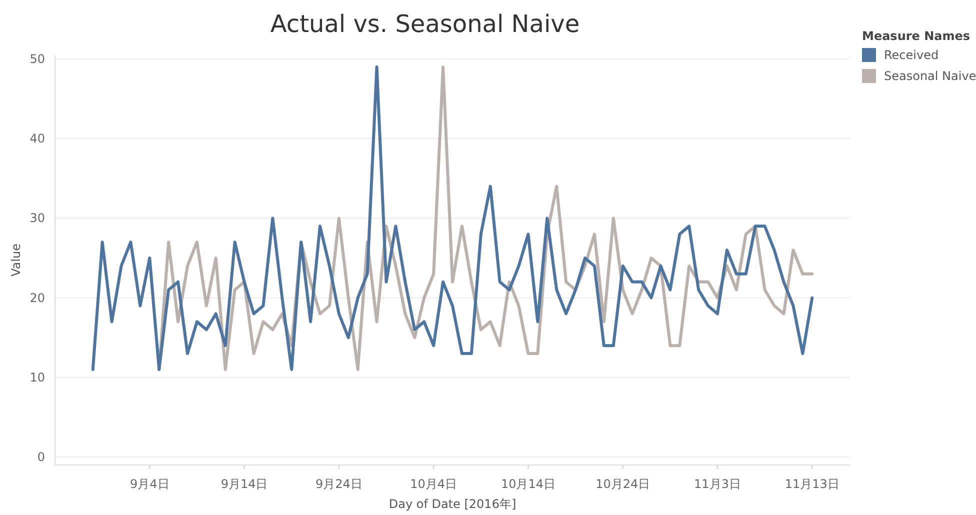 Image resolution: width=976 pixels, height=515 pixels. I want to click on legend-title: Measure Names, so click(916, 36).